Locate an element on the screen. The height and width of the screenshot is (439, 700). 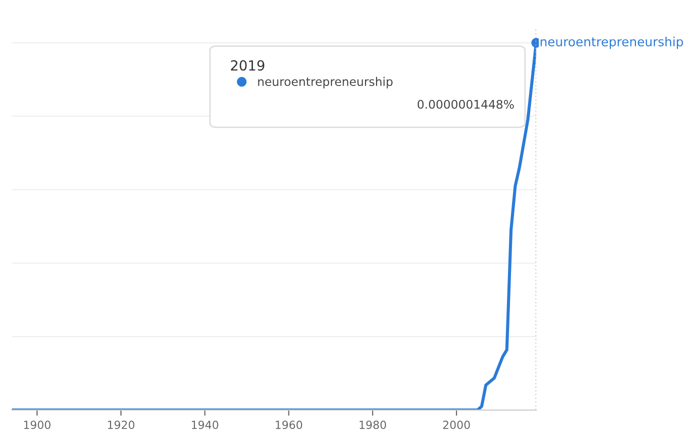
x-tick-label: 1960 is located at coordinates (289, 425).